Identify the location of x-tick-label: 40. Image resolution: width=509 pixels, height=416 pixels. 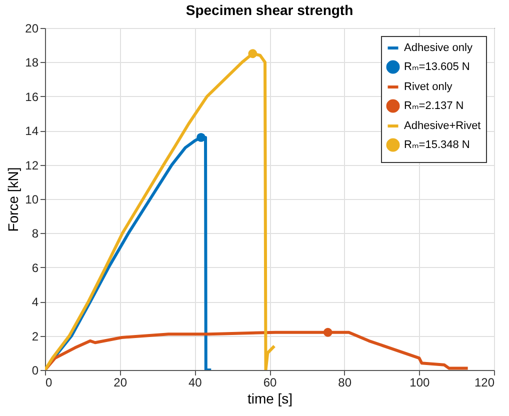
(195, 383).